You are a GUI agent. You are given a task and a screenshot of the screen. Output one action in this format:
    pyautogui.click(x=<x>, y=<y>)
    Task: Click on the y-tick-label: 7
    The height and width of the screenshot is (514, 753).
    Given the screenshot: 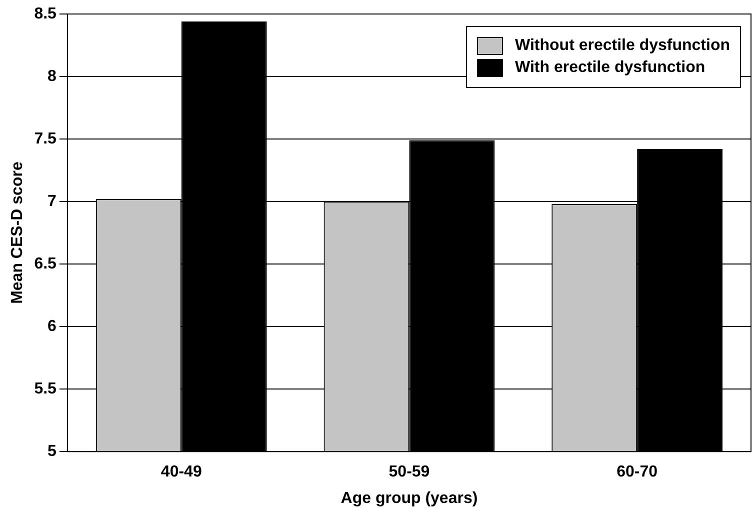 What is the action you would take?
    pyautogui.click(x=52, y=201)
    